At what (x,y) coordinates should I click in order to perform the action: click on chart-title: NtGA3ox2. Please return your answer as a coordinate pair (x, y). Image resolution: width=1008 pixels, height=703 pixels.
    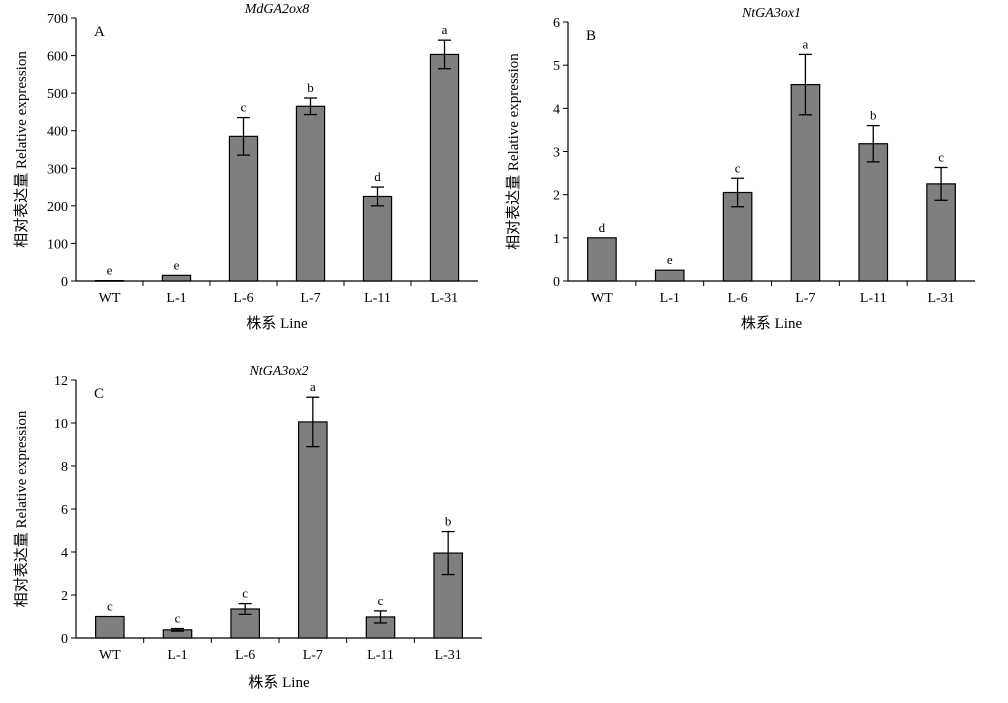
    Looking at the image, I should click on (278, 371).